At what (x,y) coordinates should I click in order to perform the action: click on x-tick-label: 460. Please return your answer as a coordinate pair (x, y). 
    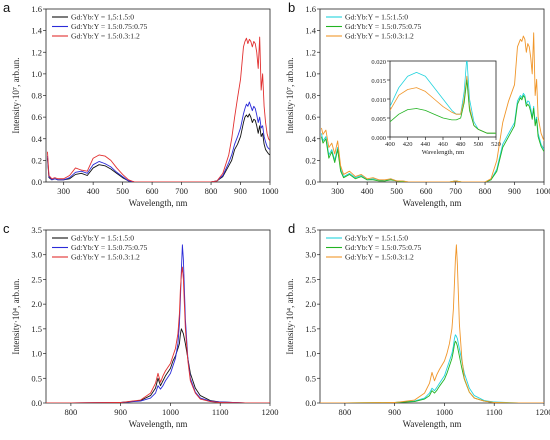
    Looking at the image, I should click on (443, 144).